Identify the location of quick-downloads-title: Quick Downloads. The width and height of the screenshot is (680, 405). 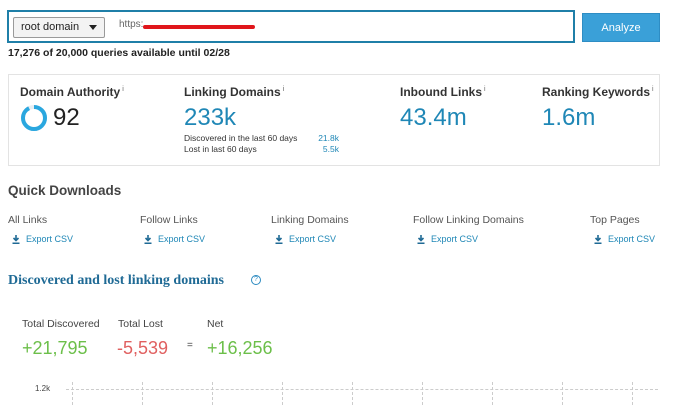
(65, 190).